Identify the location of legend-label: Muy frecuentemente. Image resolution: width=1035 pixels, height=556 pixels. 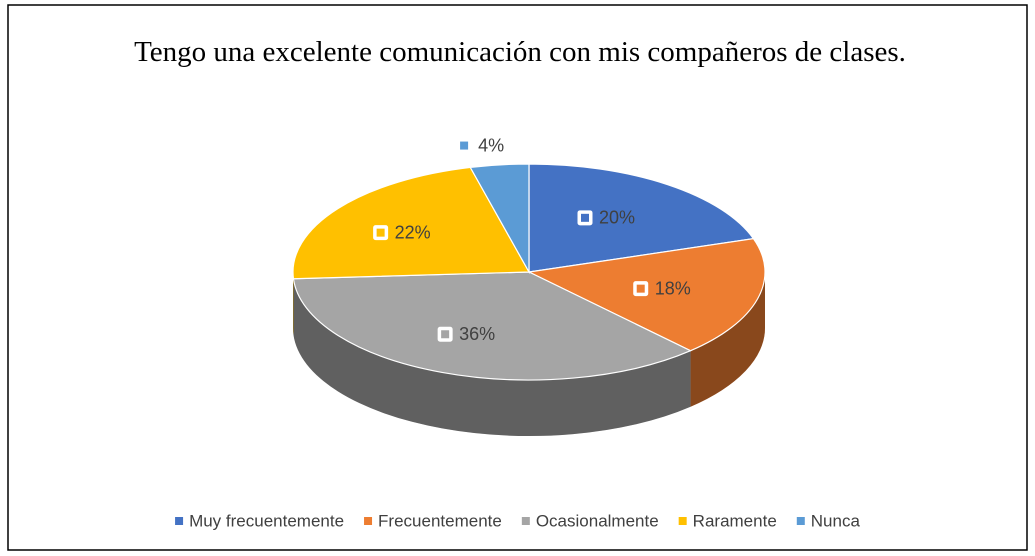
(266, 520).